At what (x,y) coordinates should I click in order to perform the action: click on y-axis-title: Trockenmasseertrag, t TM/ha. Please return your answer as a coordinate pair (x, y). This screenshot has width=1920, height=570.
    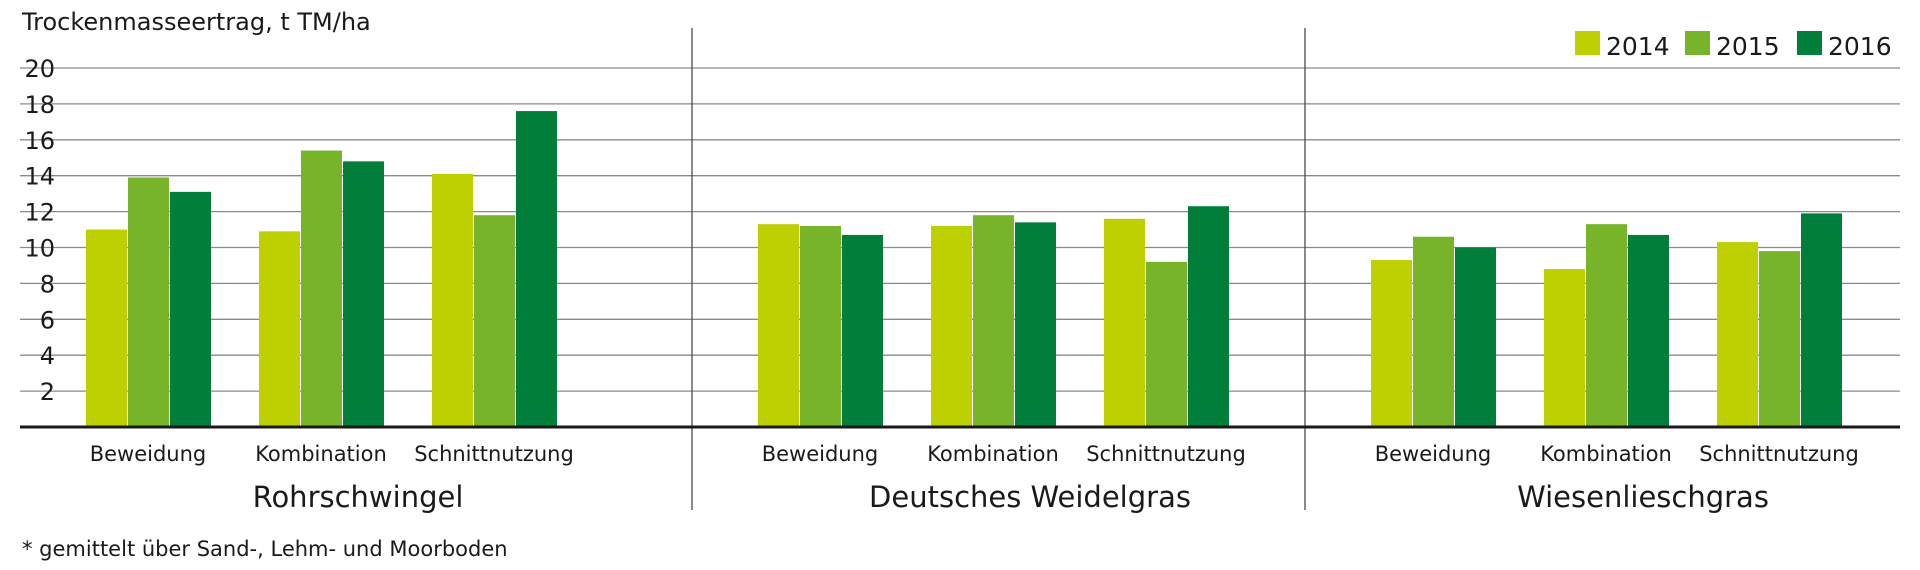
    Looking at the image, I should click on (196, 22).